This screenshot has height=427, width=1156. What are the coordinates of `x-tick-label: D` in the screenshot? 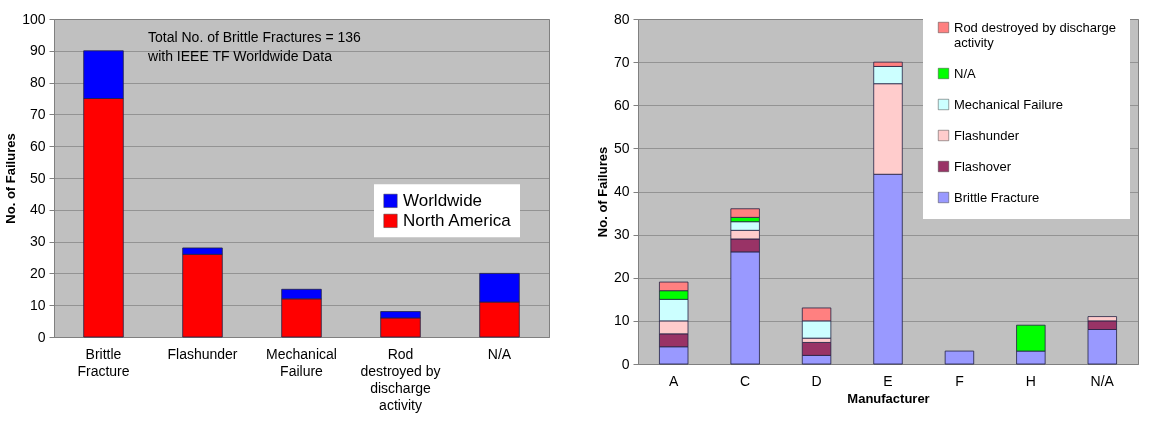 It's located at (816, 380).